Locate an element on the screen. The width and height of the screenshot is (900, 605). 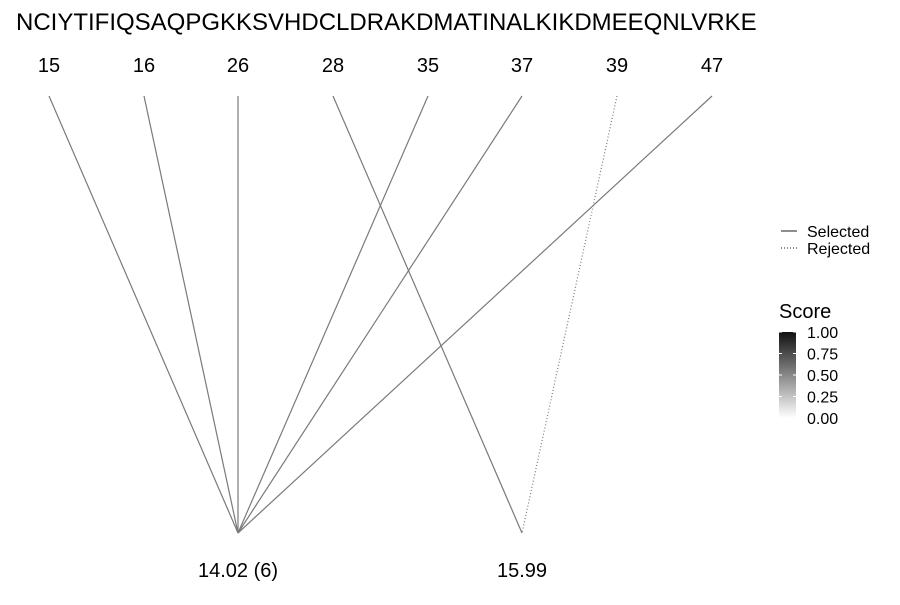
score-tick-label: 0.25 is located at coordinates (822, 398).